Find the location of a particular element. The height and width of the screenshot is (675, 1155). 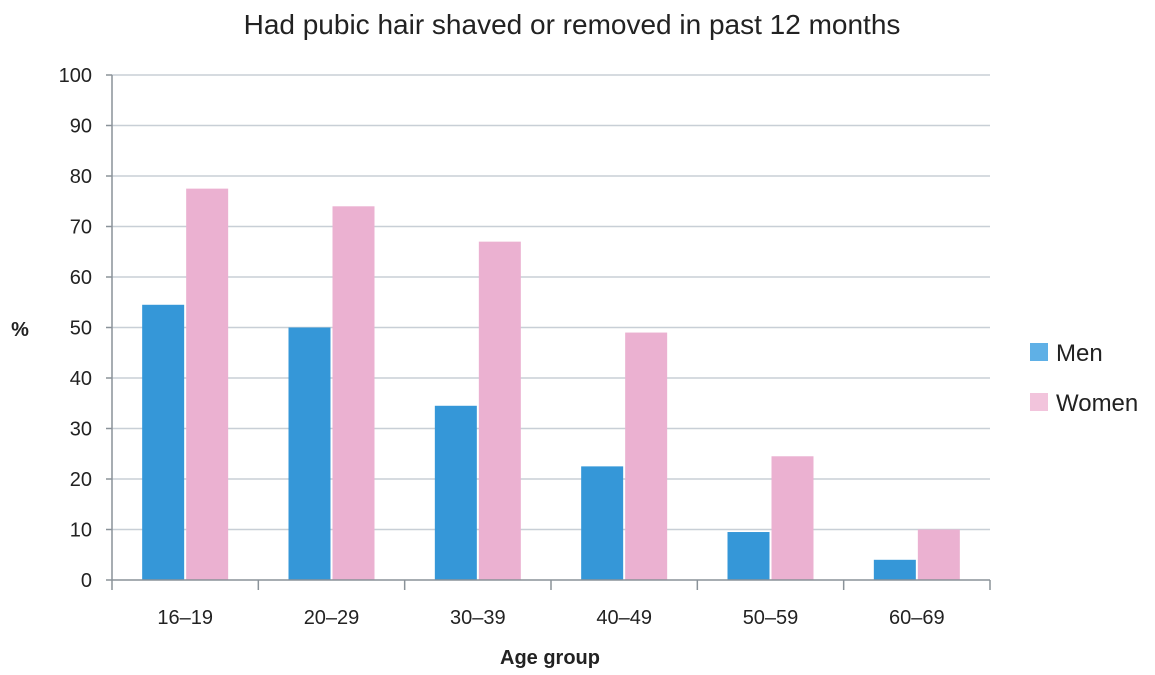

y-tick-label: 60 is located at coordinates (81, 278).